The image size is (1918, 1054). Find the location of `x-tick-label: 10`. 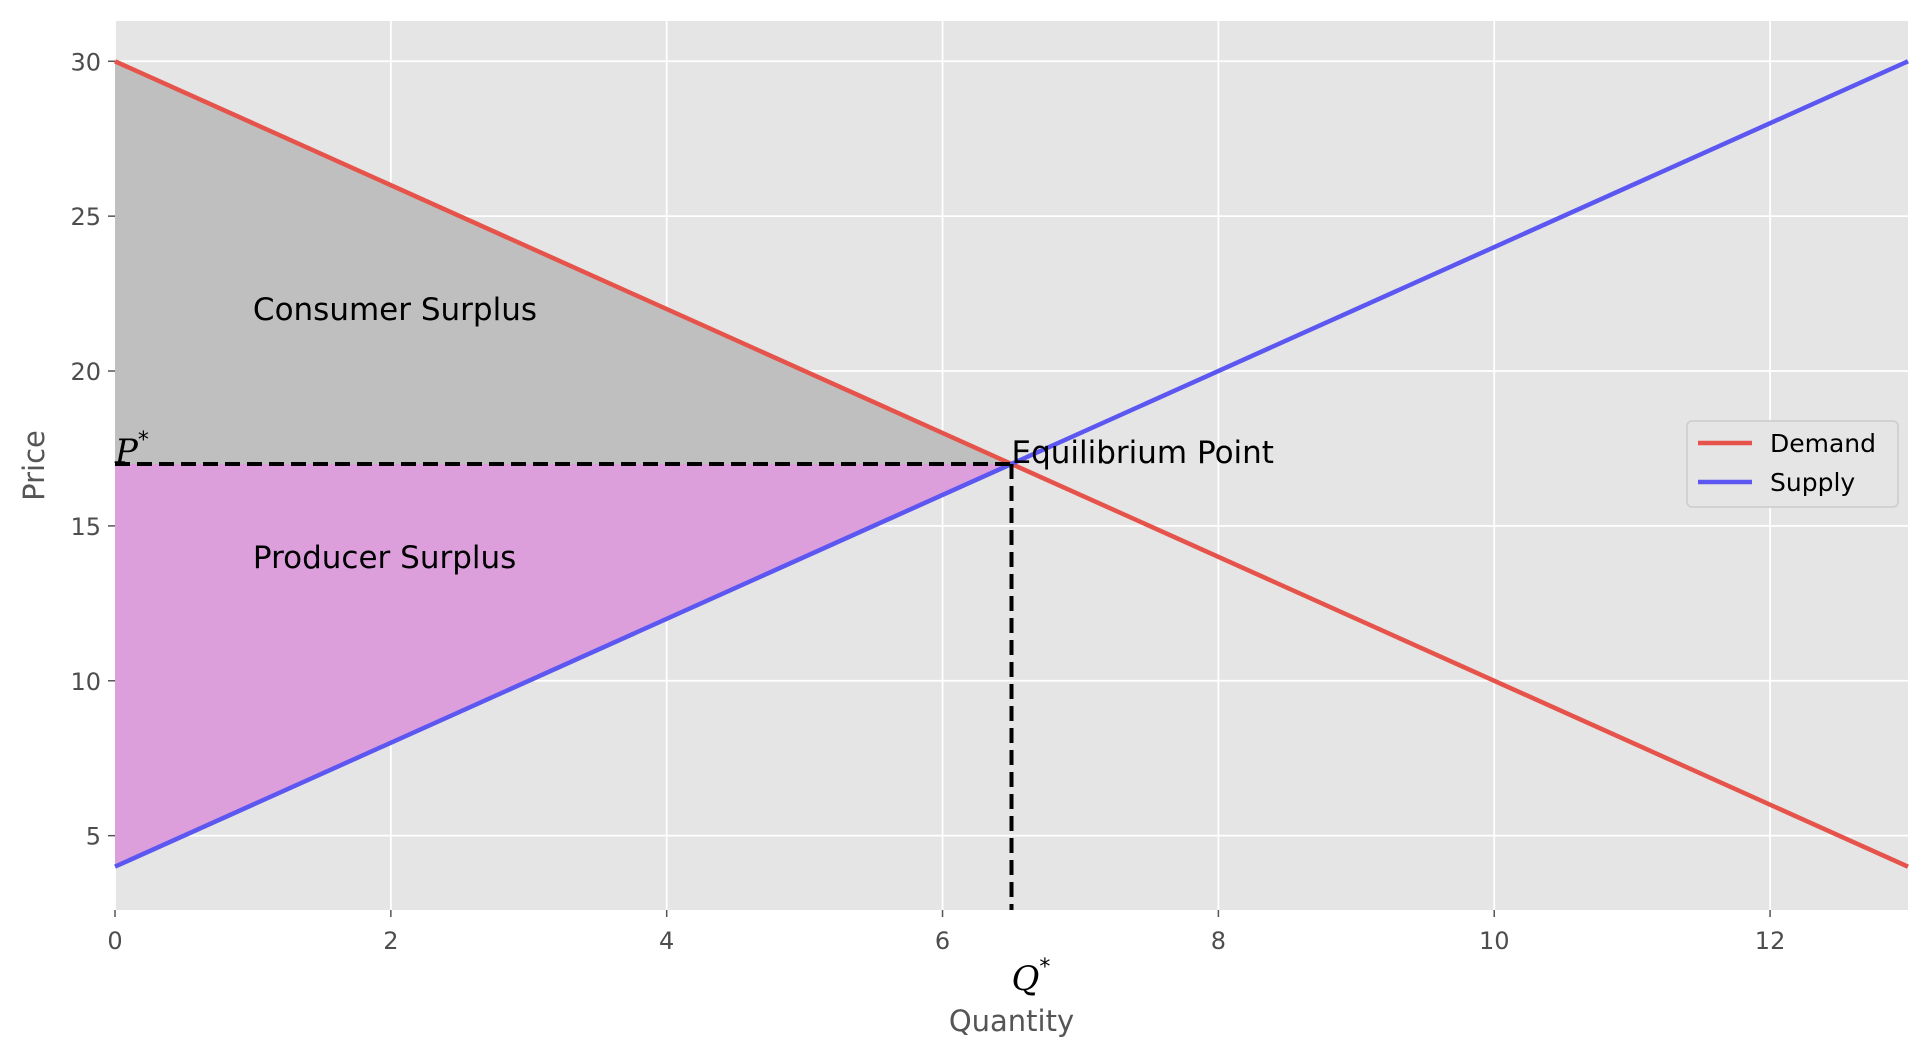

x-tick-label: 10 is located at coordinates (1494, 941).